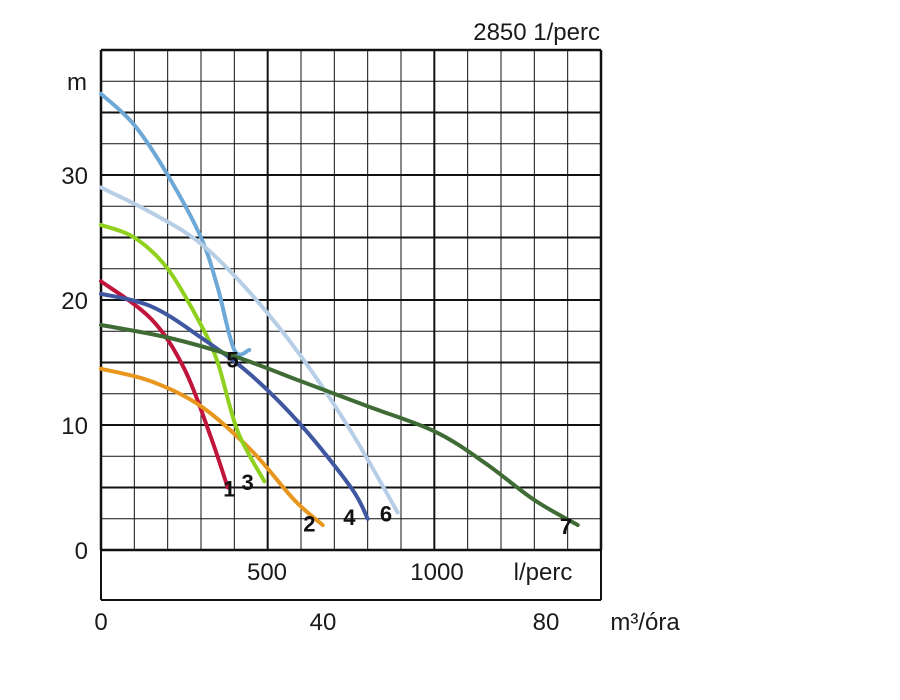 Image resolution: width=900 pixels, height=700 pixels. Describe the element at coordinates (74, 176) in the screenshot. I see `y-tick-label: 30` at that location.